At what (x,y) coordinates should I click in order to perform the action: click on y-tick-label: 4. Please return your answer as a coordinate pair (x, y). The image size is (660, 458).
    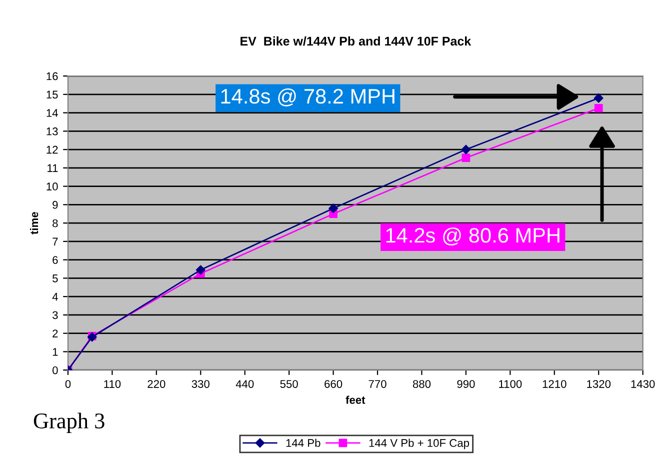
    Looking at the image, I should click on (55, 296).